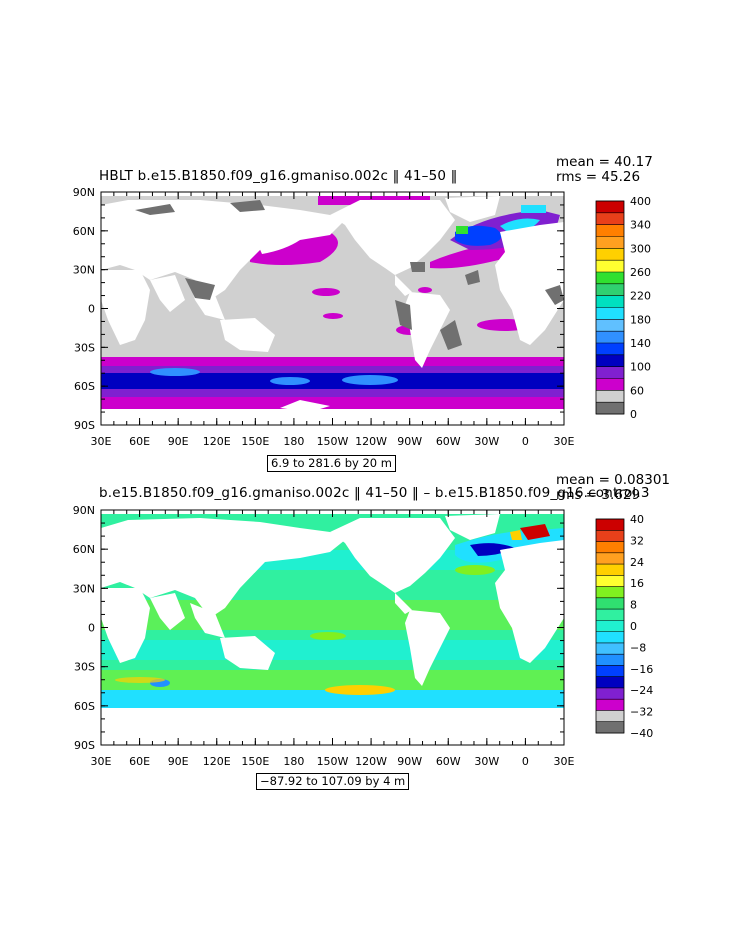 This screenshot has width=733, height=945. I want to click on colorbar-label: −16, so click(641, 669).